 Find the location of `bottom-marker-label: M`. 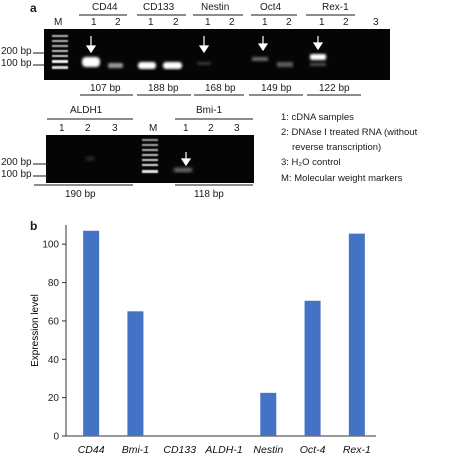

bottom-marker-label: M is located at coordinates (153, 128).